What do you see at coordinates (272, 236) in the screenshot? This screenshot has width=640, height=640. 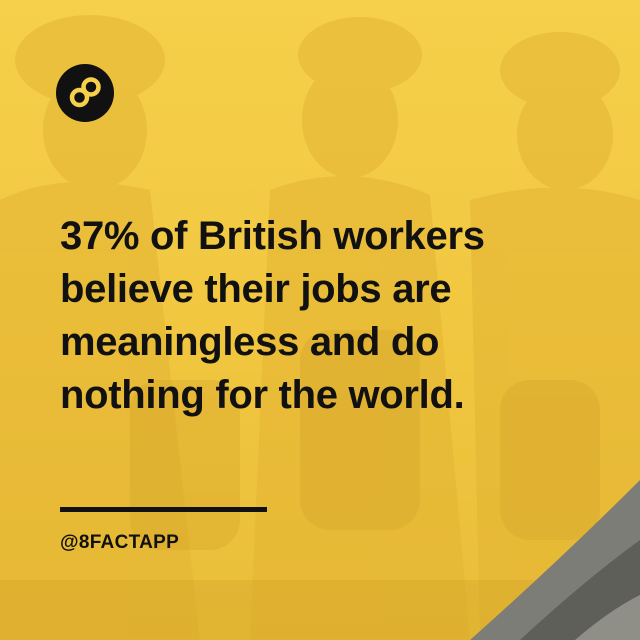 I see `fact-line: 37% of British workers` at bounding box center [272, 236].